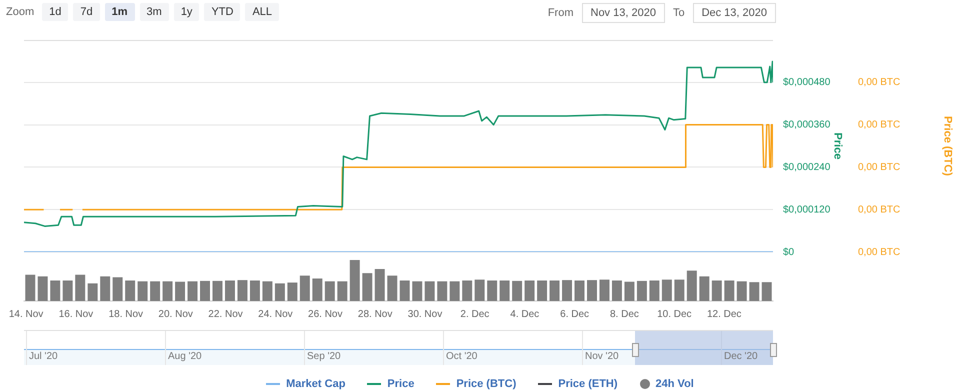 The height and width of the screenshot is (392, 960). What do you see at coordinates (185, 356) in the screenshot?
I see `text: Aug '20` at bounding box center [185, 356].